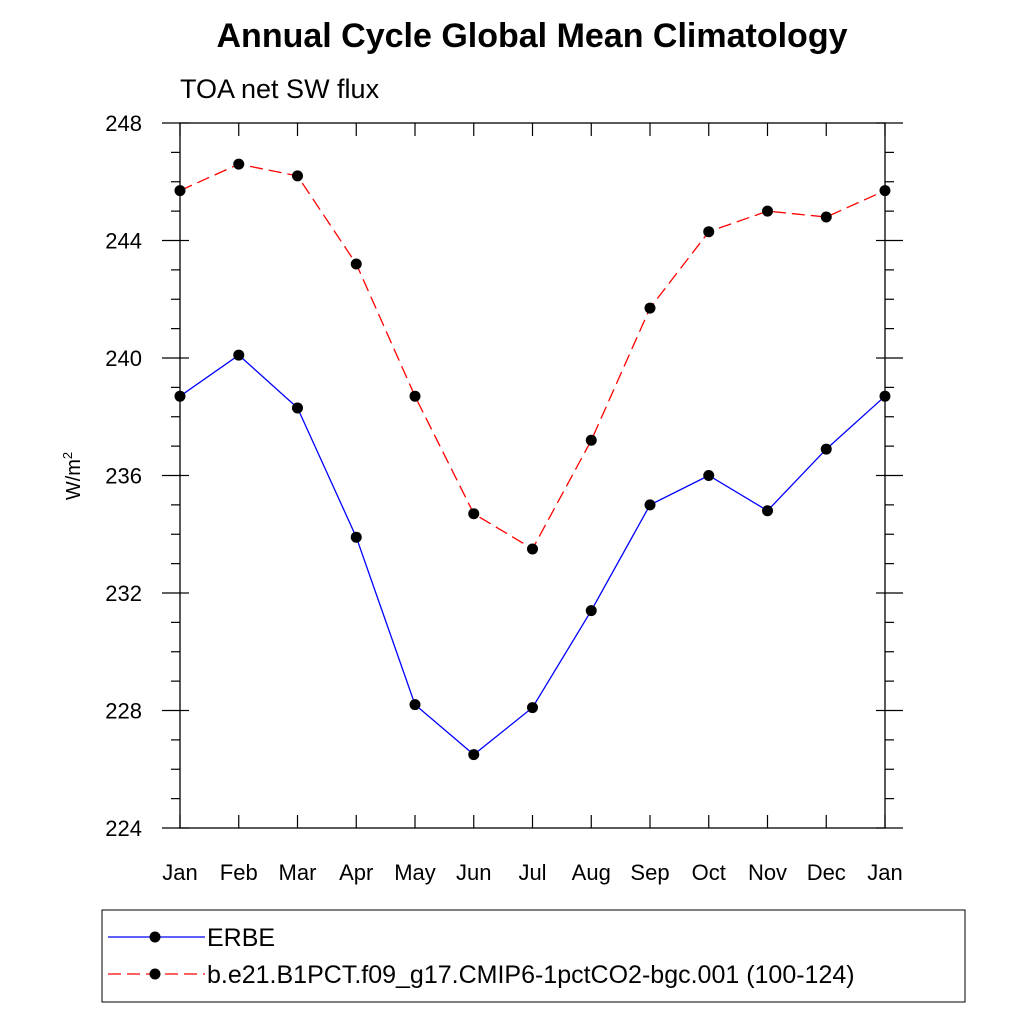 The width and height of the screenshot is (1024, 1024). What do you see at coordinates (532, 36) in the screenshot?
I see `chart-title: Annual Cycle Global Mean Climatology` at bounding box center [532, 36].